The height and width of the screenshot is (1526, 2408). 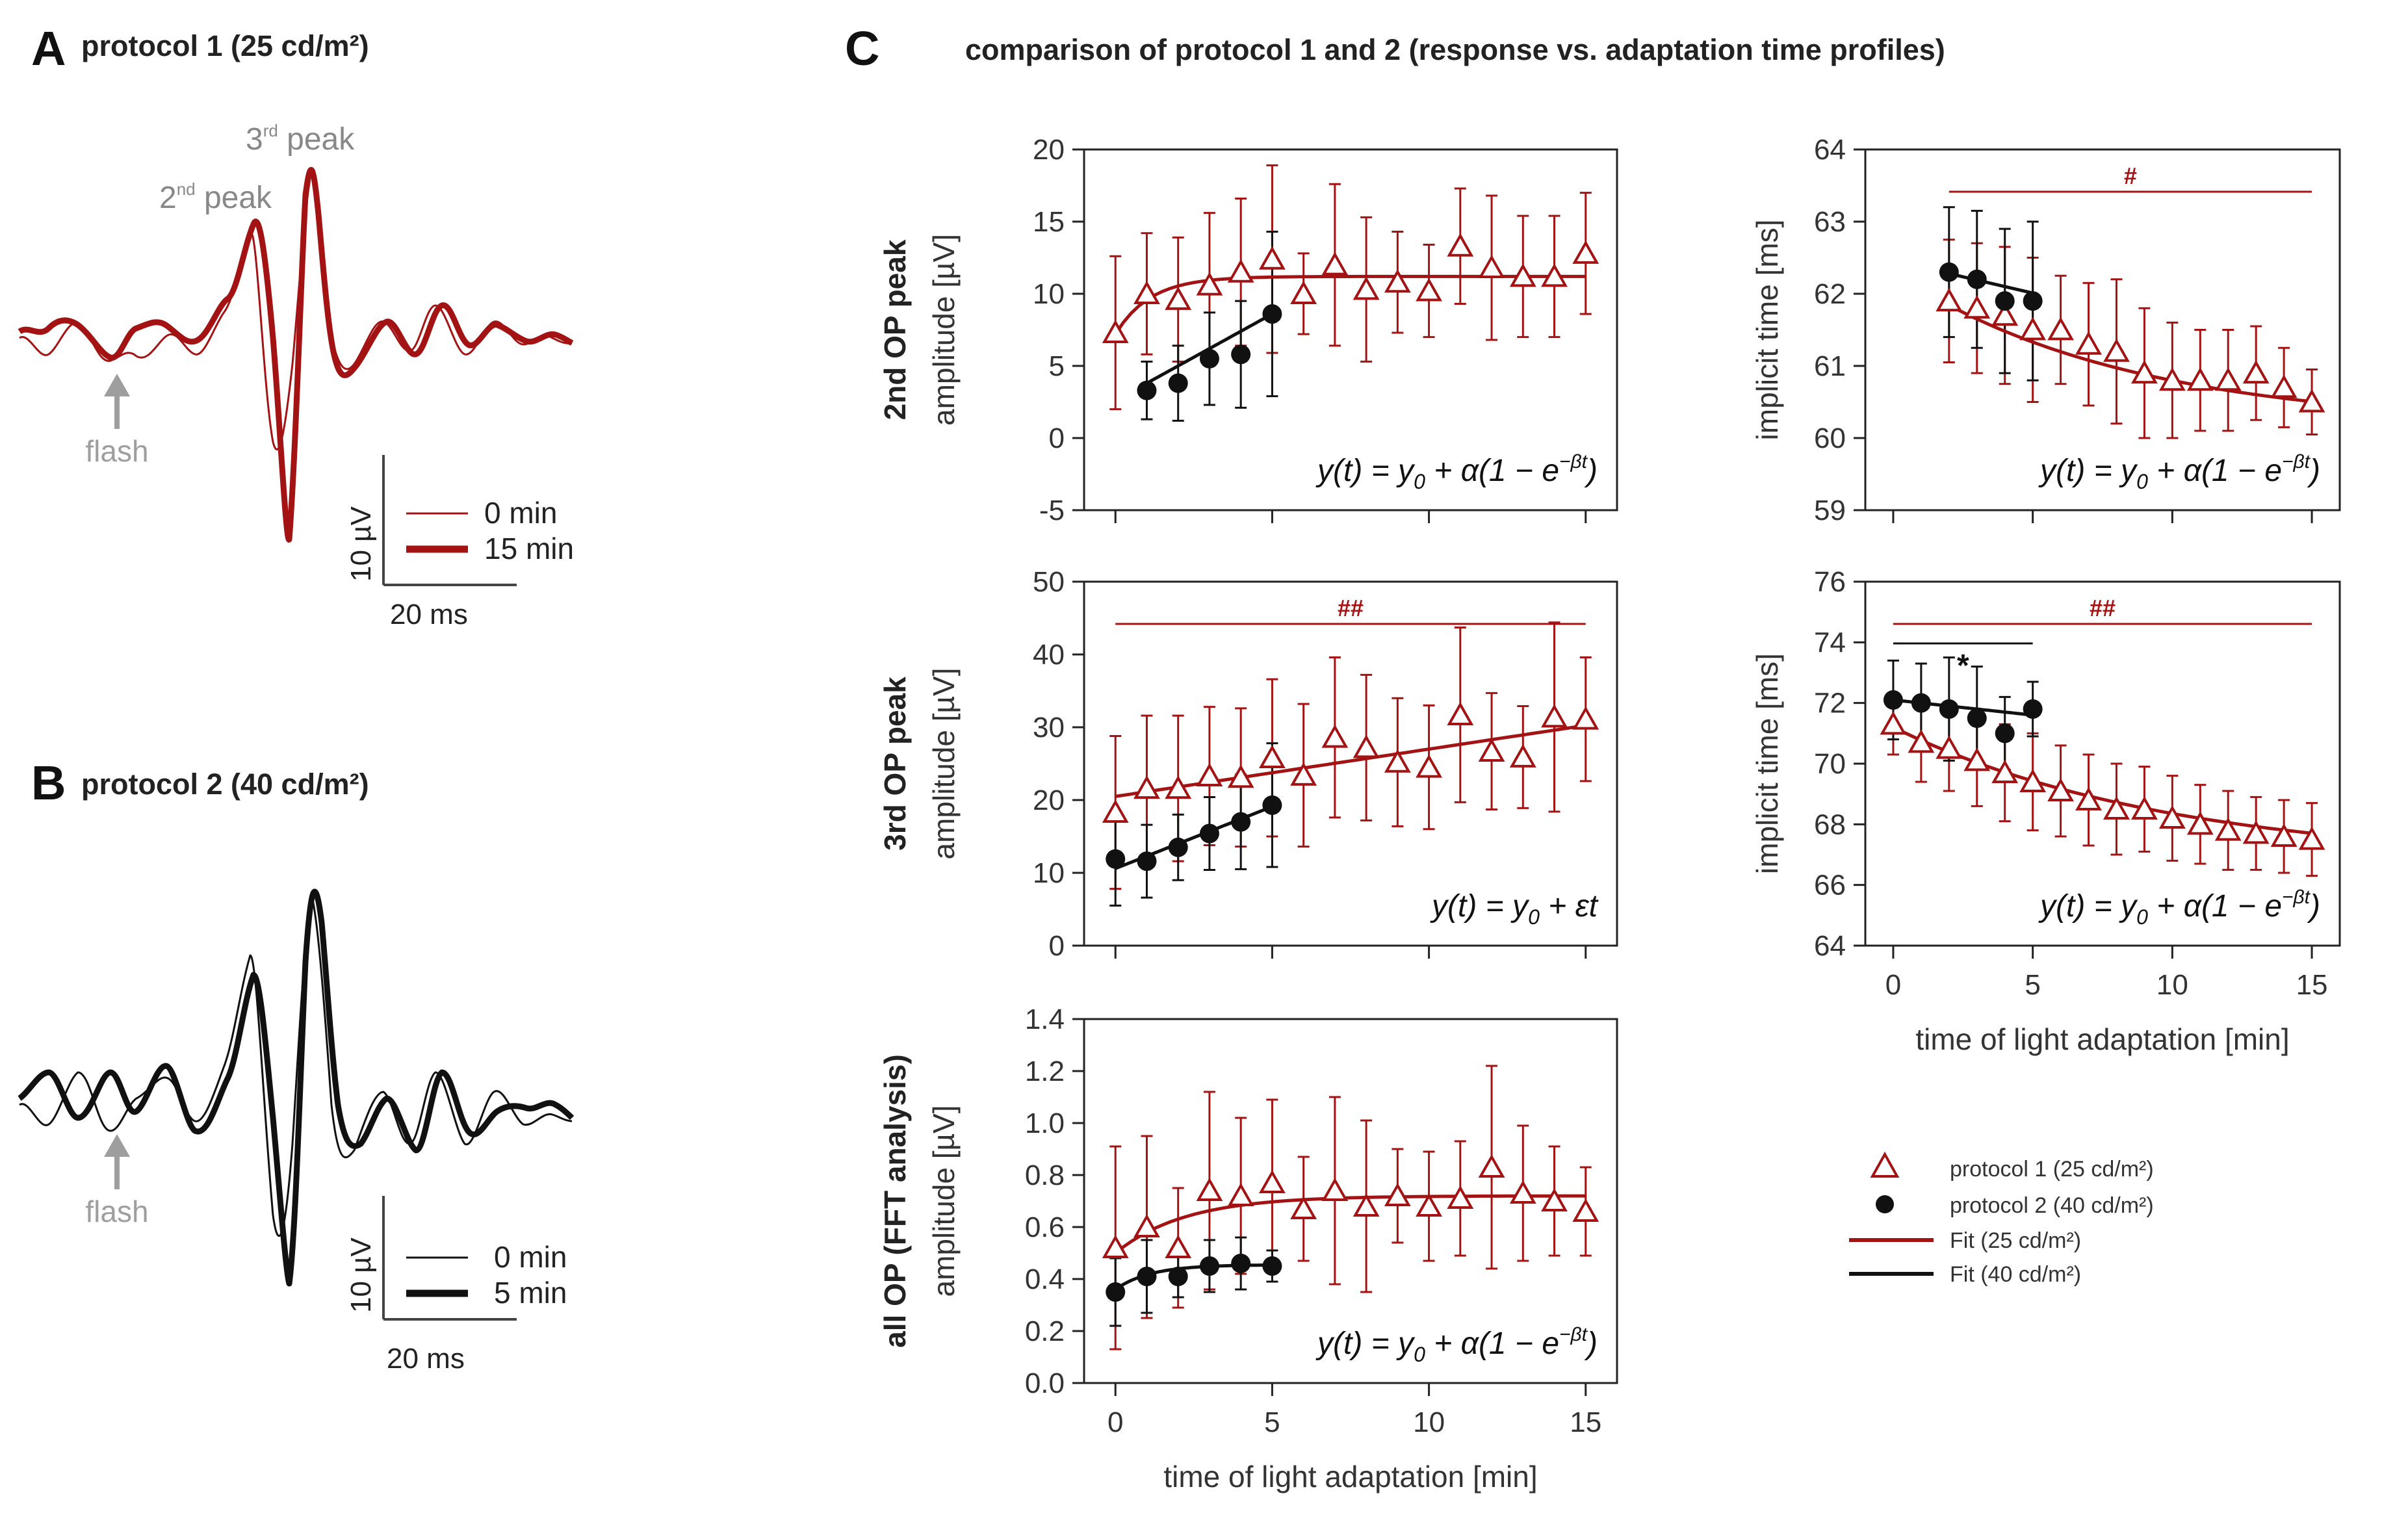 I want to click on trace-b-5min, so click(x=296, y=1087).